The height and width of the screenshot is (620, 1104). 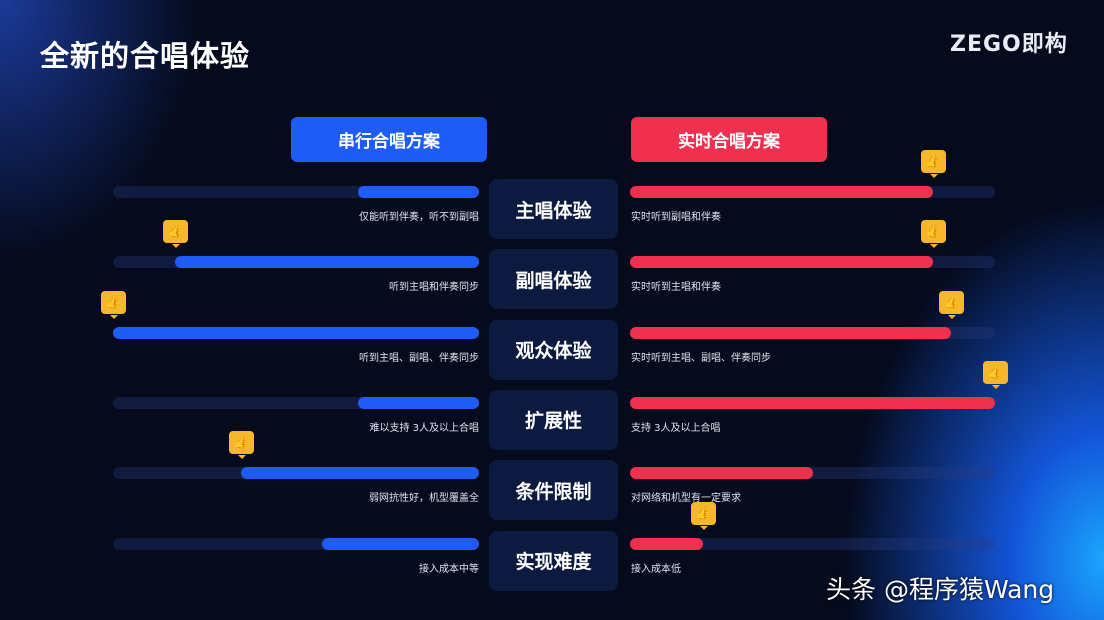 What do you see at coordinates (434, 288) in the screenshot?
I see `serial-note: 听到主唱和伴奏同步` at bounding box center [434, 288].